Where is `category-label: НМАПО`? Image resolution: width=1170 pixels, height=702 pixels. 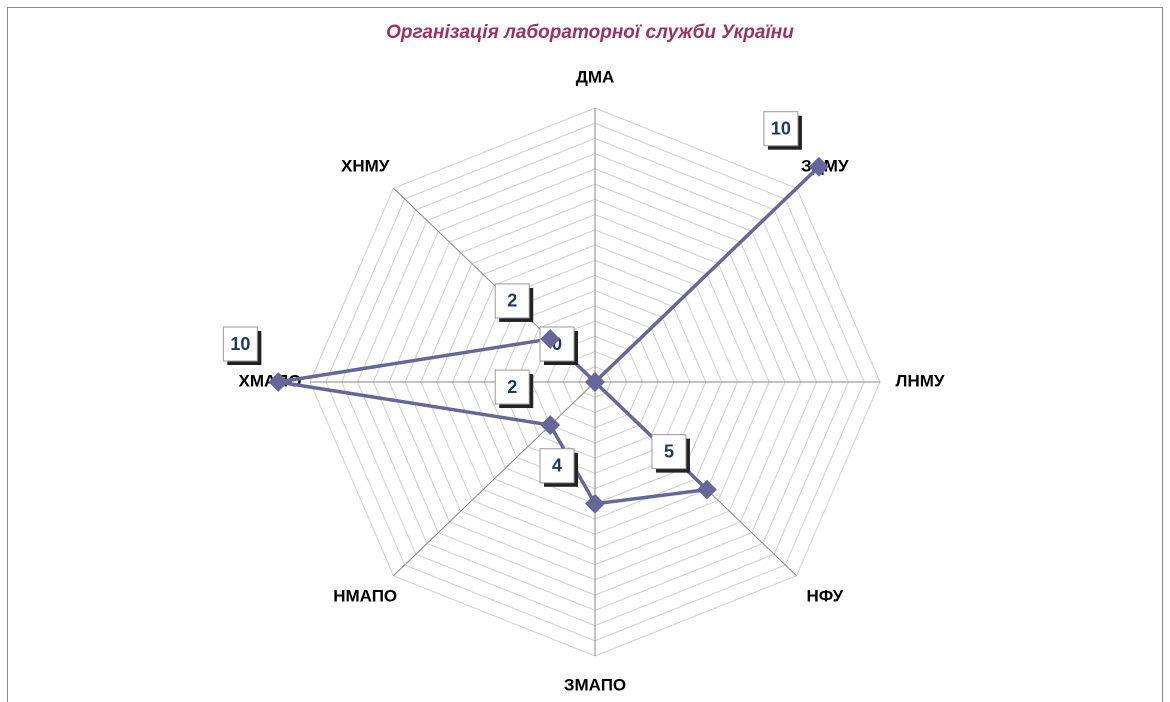 category-label: НМАПО is located at coordinates (365, 595).